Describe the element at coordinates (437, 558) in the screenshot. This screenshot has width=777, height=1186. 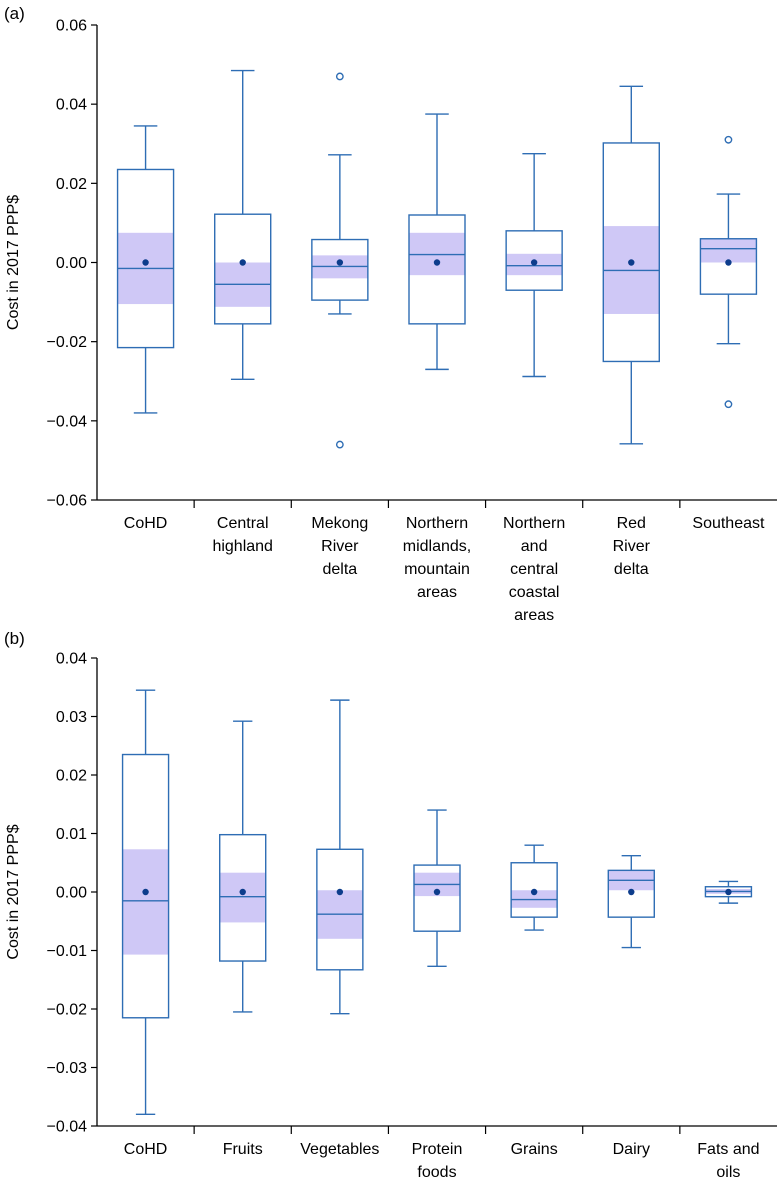
I see `category-label: Northern midlands, mountain areas` at that location.